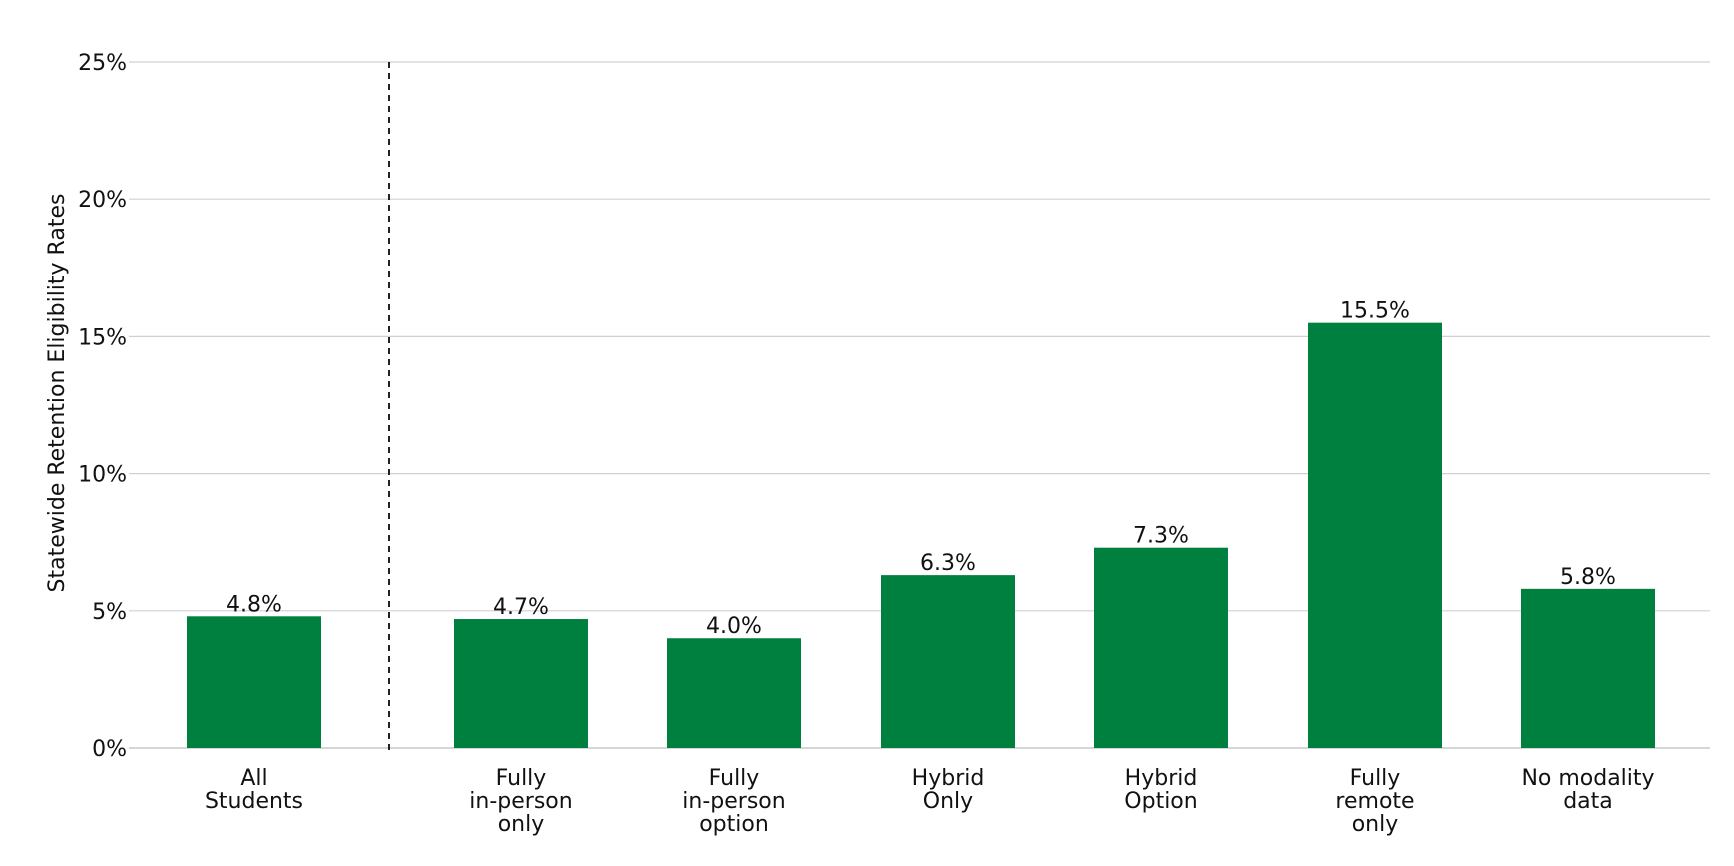 The height and width of the screenshot is (866, 1734). What do you see at coordinates (1588, 801) in the screenshot?
I see `category-label: data` at bounding box center [1588, 801].